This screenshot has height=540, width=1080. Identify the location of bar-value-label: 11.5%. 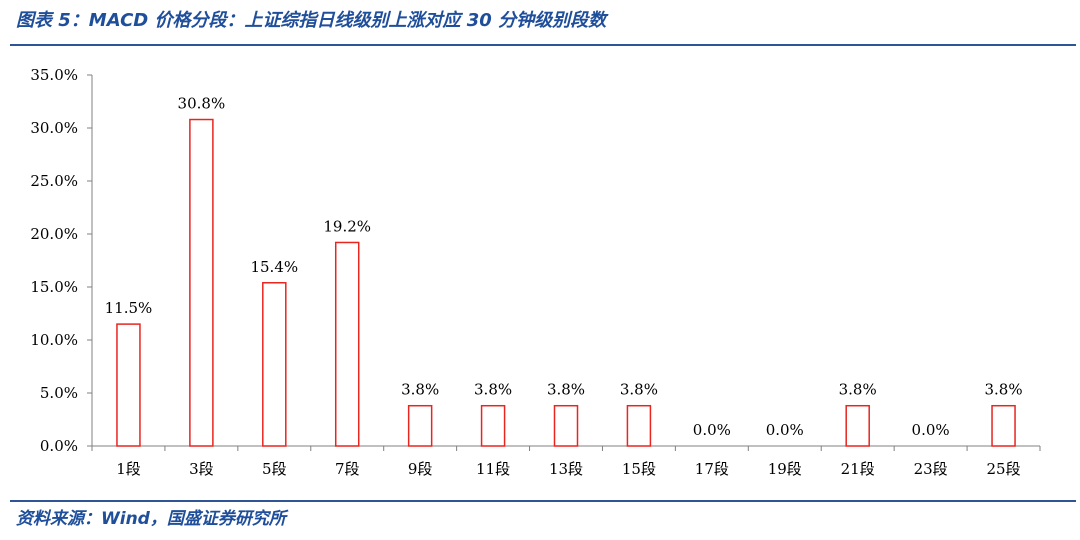
(129, 308).